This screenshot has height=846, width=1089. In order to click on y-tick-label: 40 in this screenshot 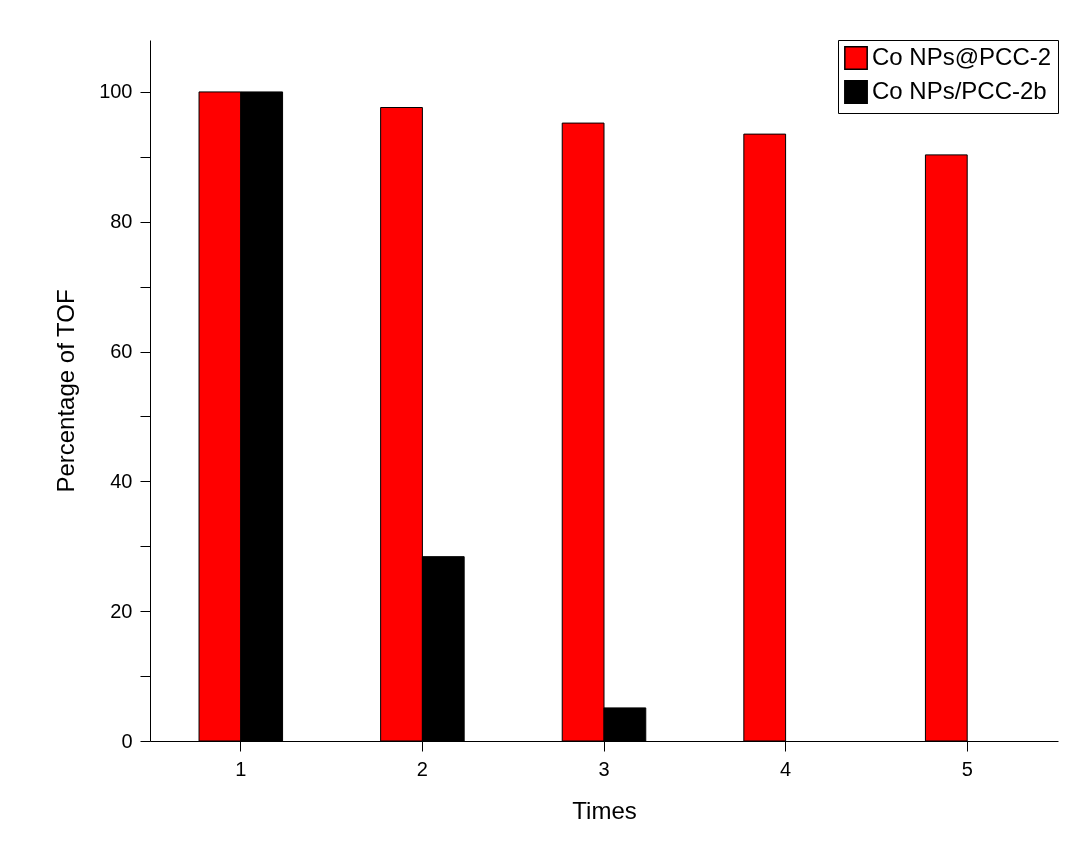, I will do `click(121, 480)`.